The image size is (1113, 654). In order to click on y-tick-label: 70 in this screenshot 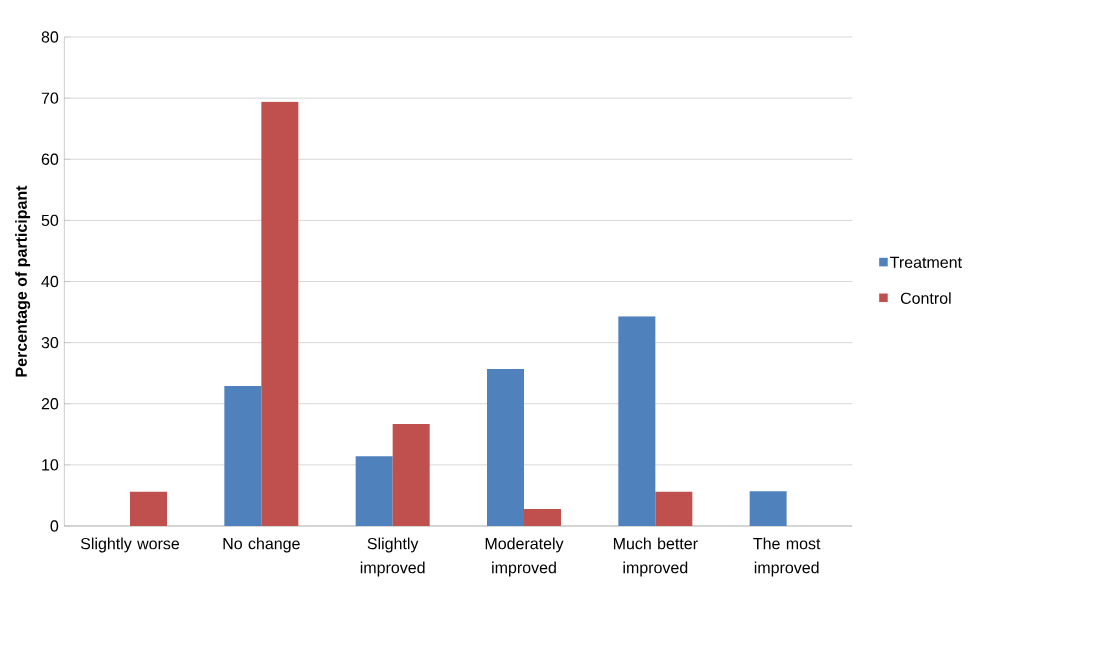, I will do `click(50, 98)`.